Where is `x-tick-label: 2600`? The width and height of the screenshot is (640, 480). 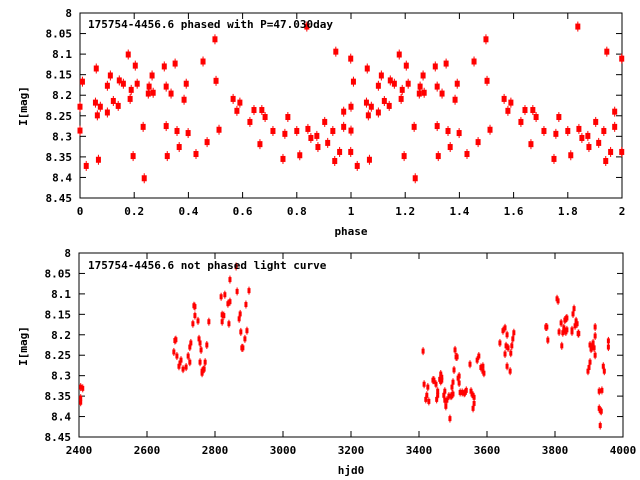 x-tick-label: 2600 is located at coordinates (147, 450).